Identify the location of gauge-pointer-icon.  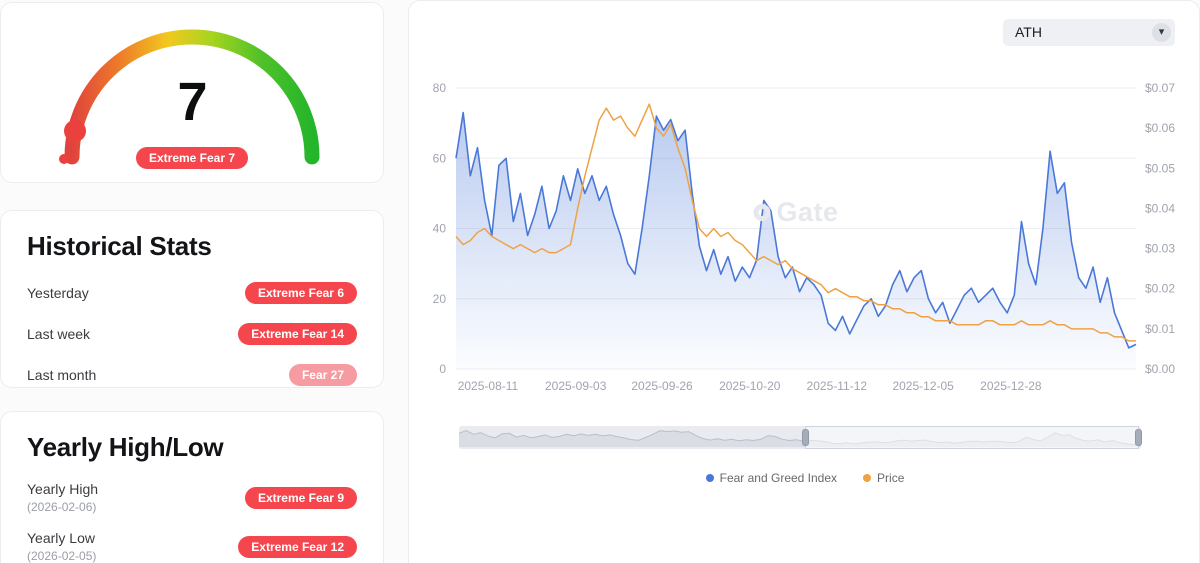
(75, 131).